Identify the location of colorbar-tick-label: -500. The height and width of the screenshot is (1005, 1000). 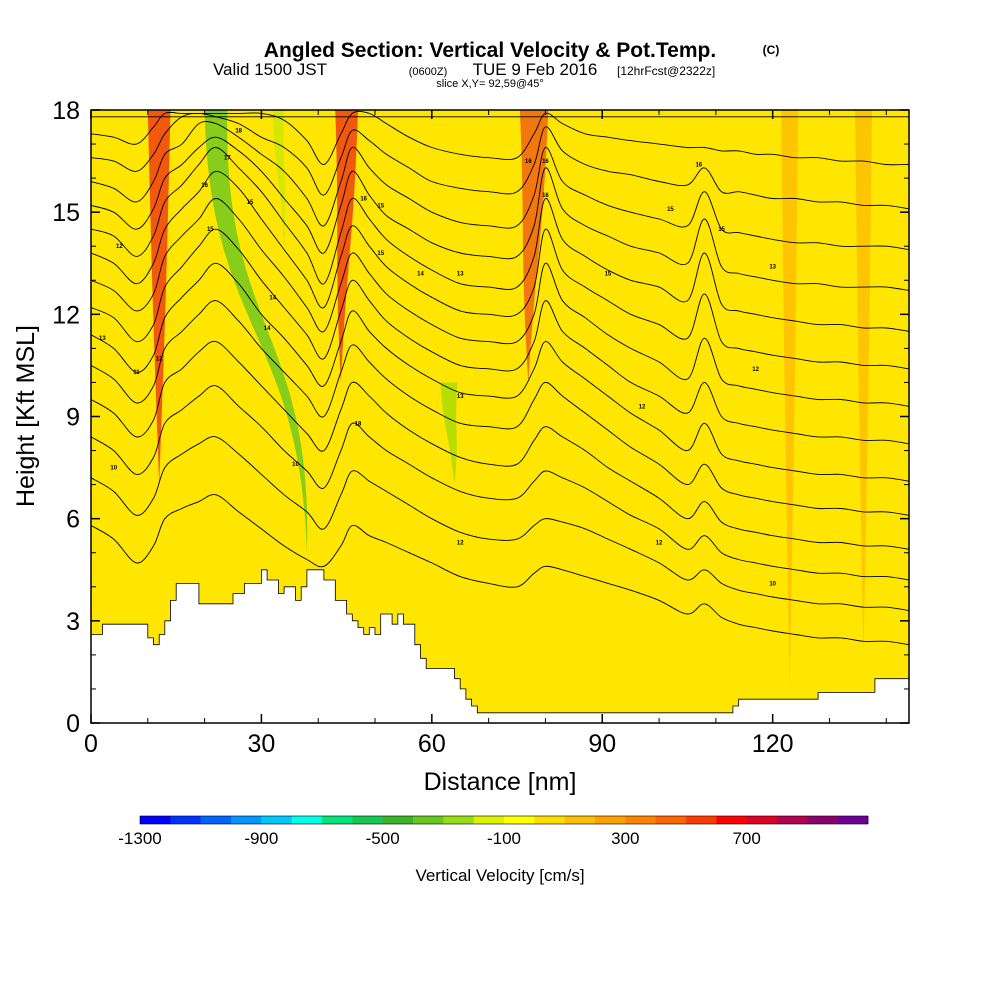
(383, 838).